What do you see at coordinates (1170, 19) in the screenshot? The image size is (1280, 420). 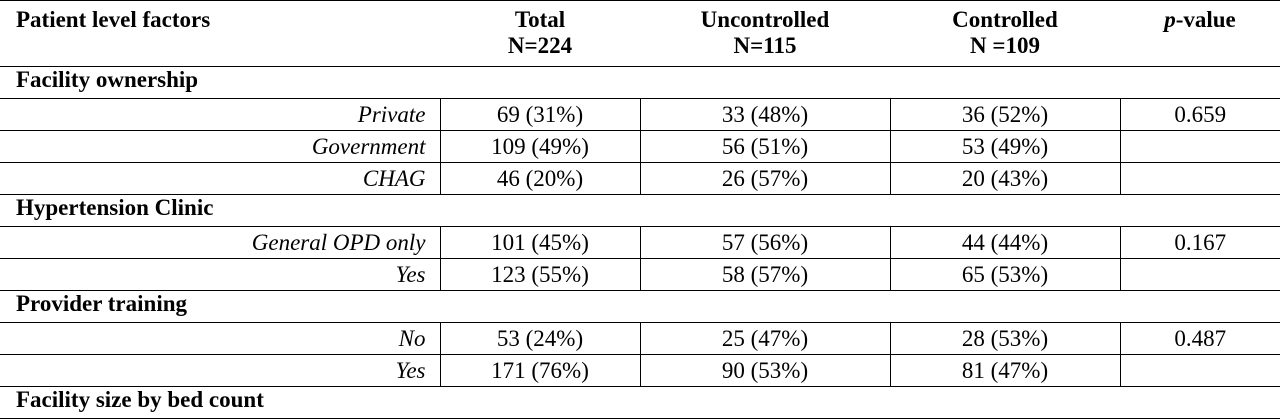 I see `header-pvalue-p: p` at bounding box center [1170, 19].